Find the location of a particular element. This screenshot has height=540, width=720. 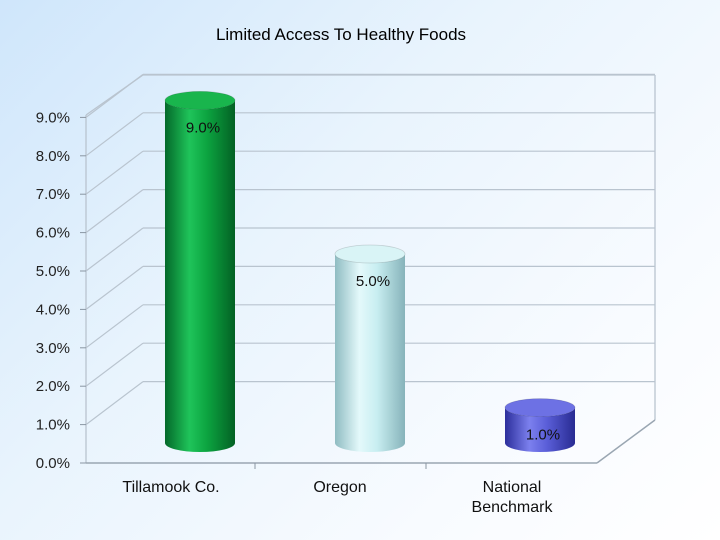

y-tick-label: 0.0% is located at coordinates (53, 463).